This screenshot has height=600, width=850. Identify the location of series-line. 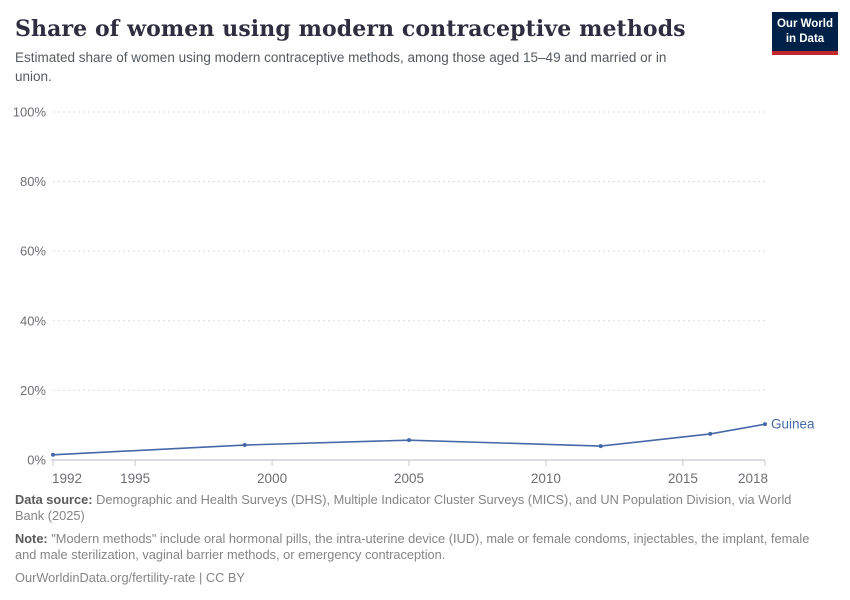
(409, 439).